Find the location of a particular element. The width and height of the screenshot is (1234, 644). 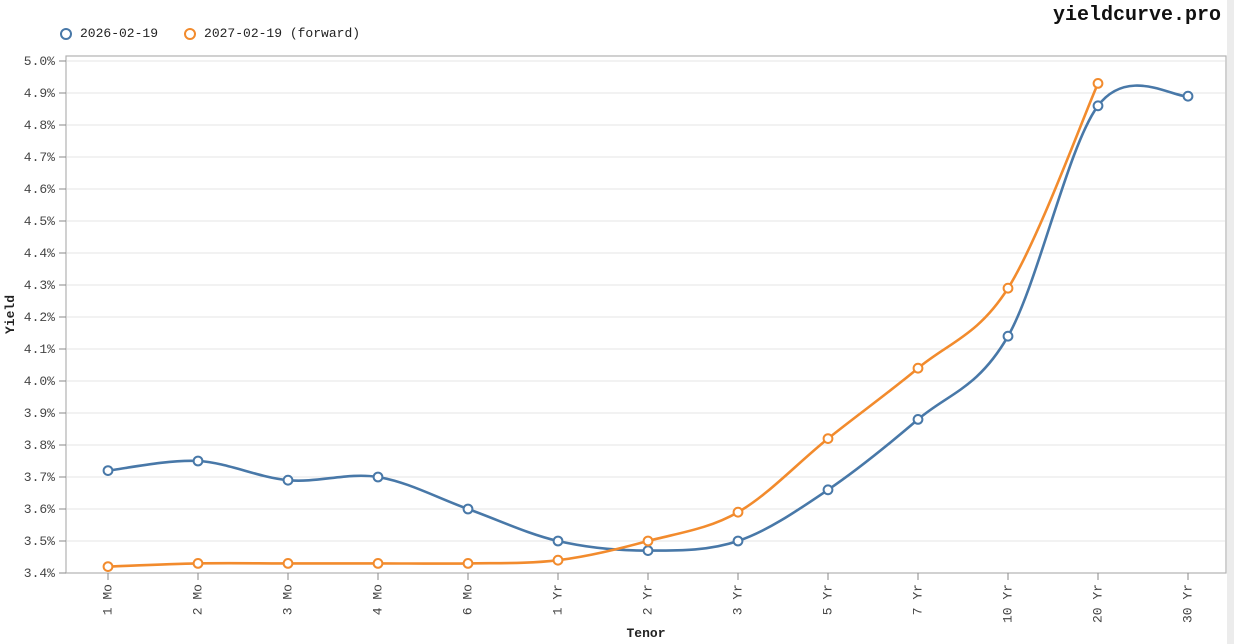

x-tick-label: 2 Yr is located at coordinates (648, 599).